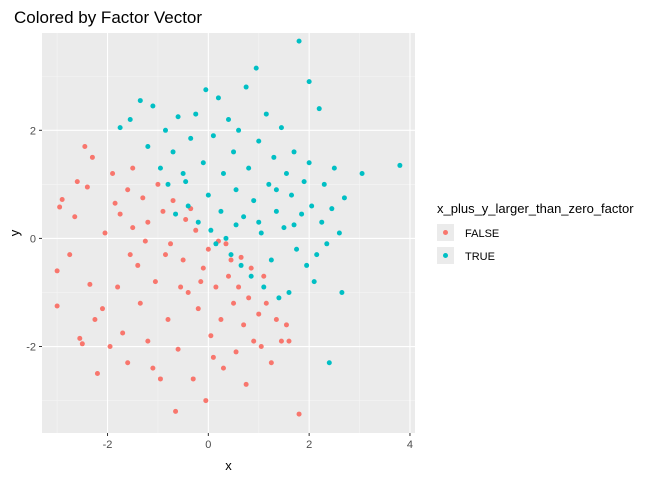 The image size is (672, 480). Describe the element at coordinates (14, 232) in the screenshot. I see `y-axis-label: y` at that location.